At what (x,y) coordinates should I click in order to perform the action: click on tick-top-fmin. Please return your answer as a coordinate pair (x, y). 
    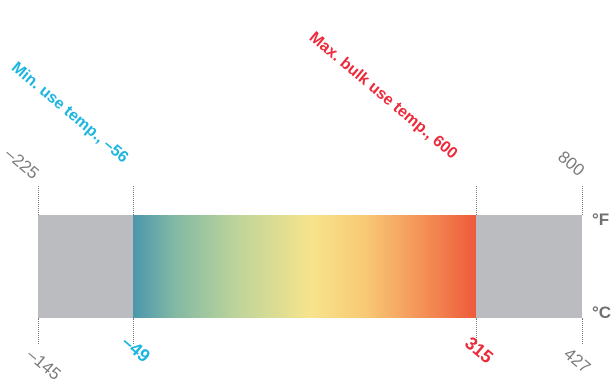
    Looking at the image, I should click on (38, 200).